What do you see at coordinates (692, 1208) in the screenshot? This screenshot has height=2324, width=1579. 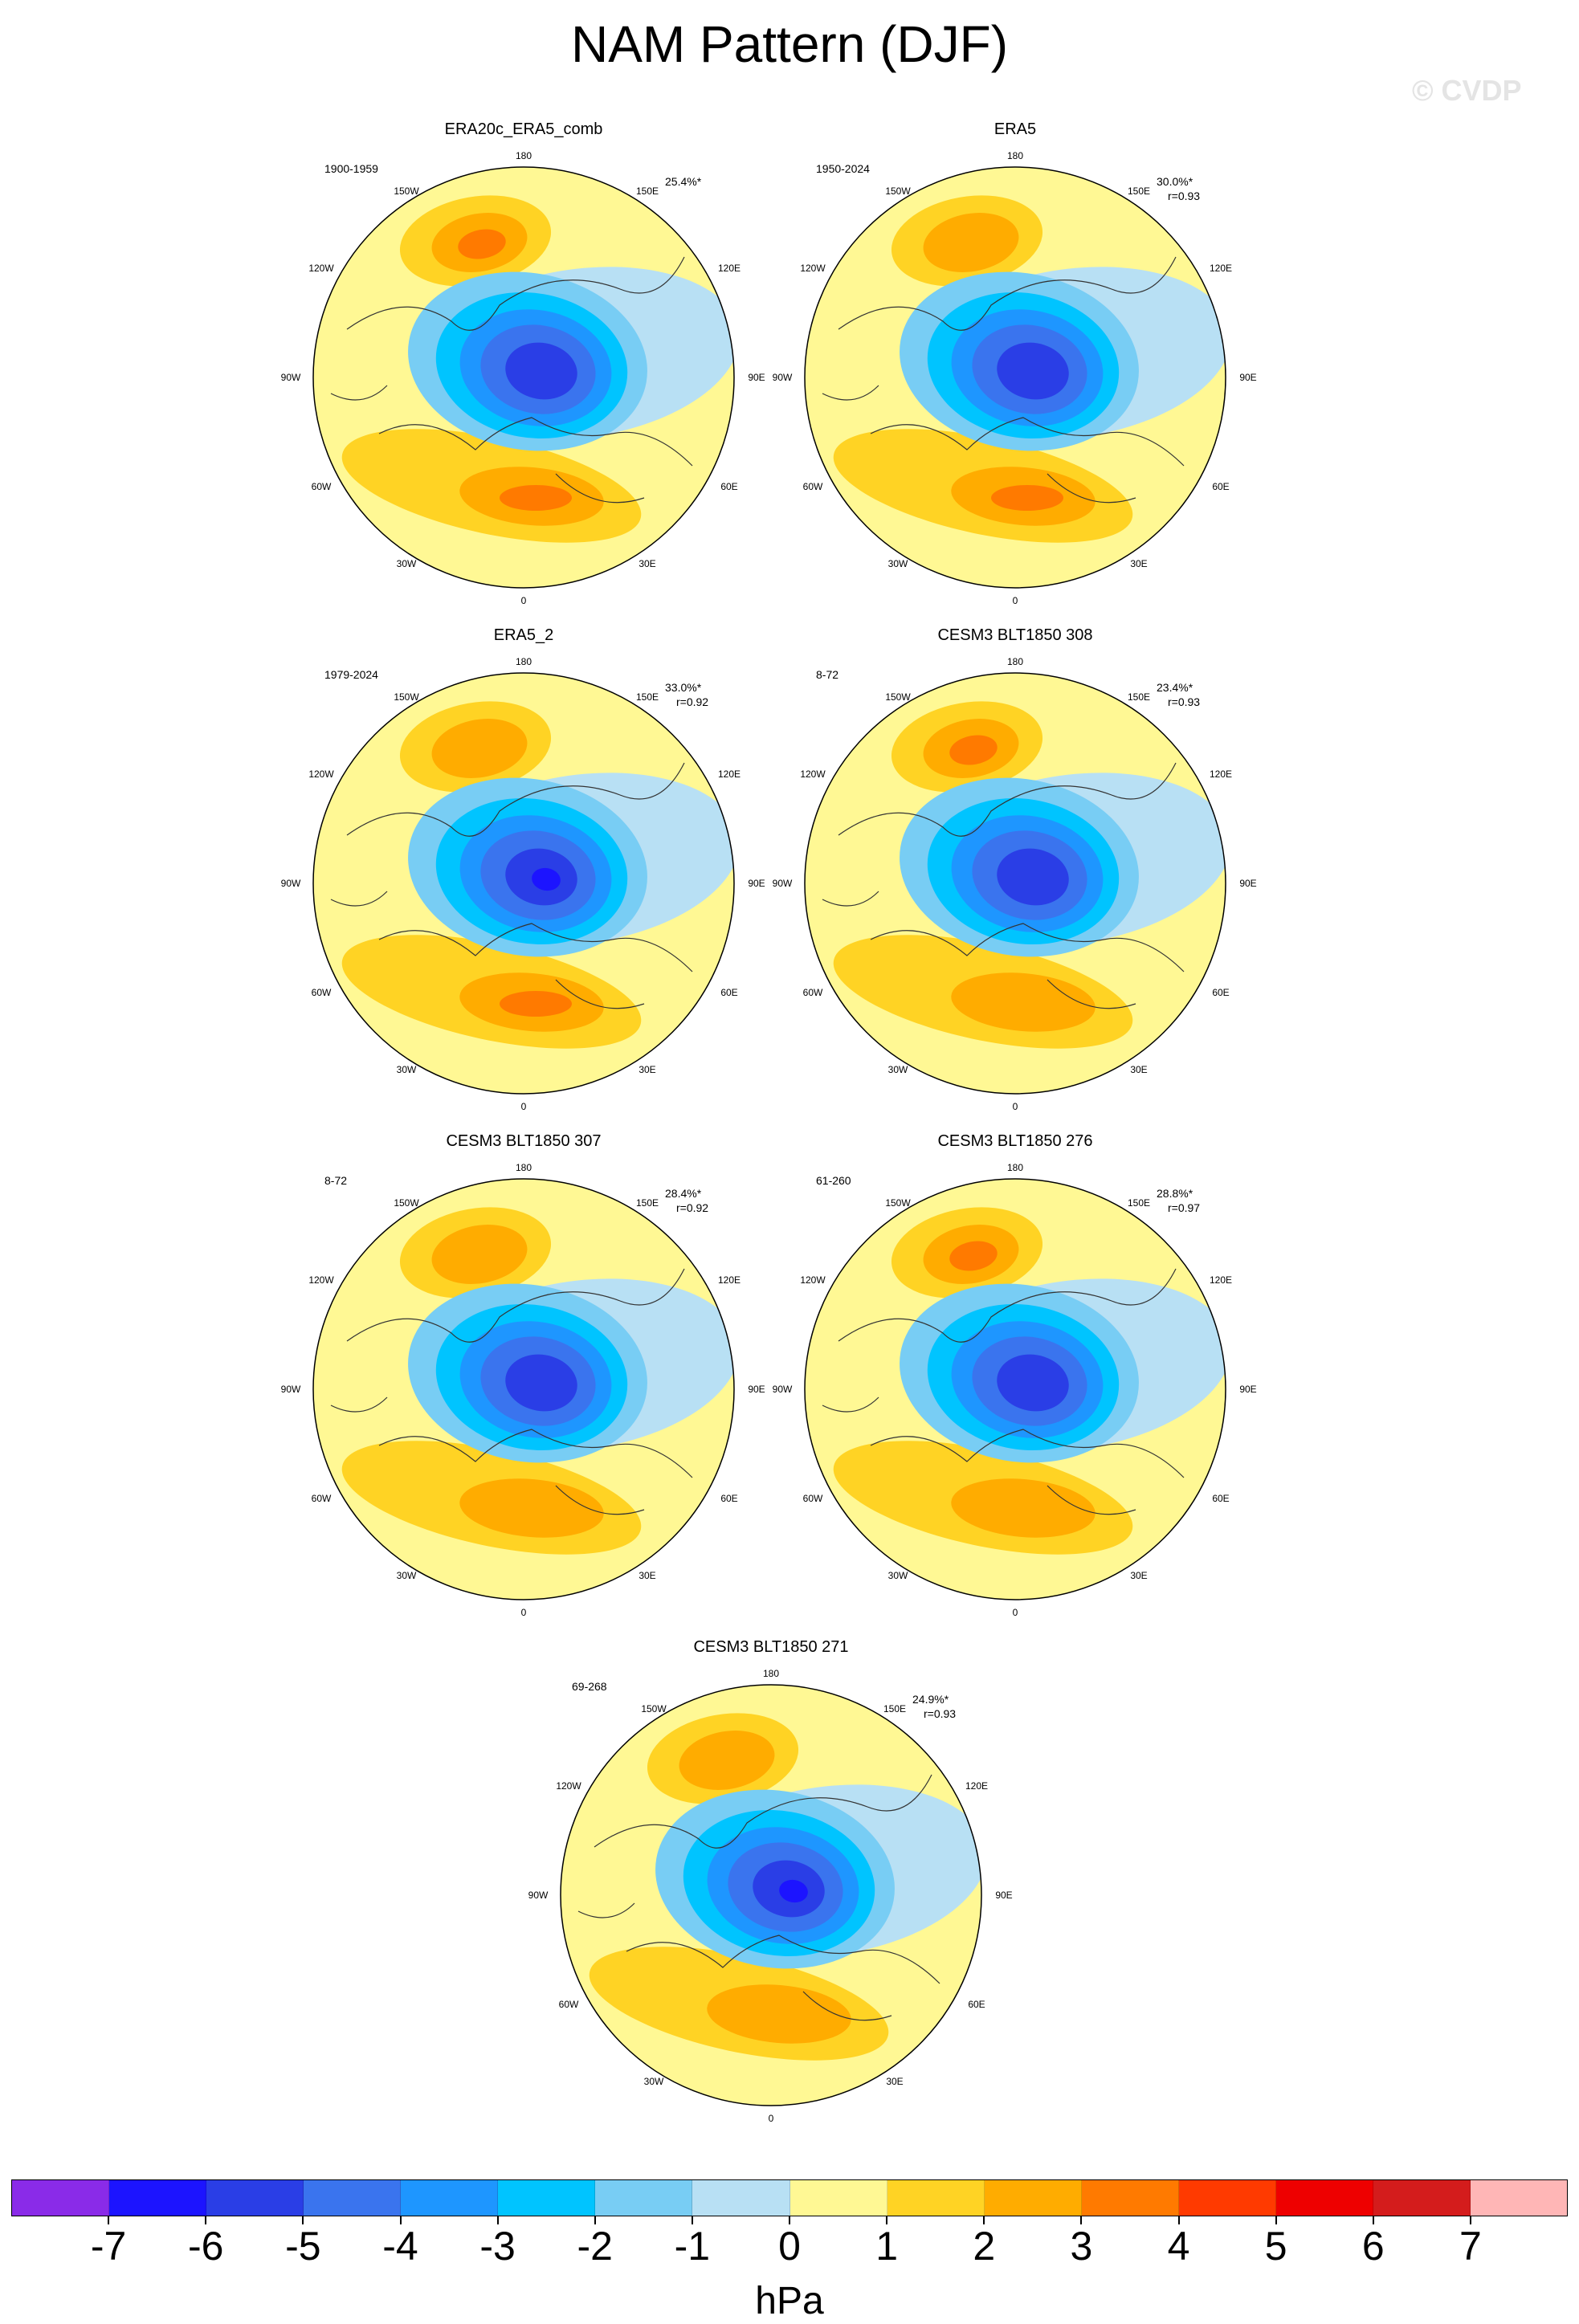 I see `panel-correlation: r=0.92` at bounding box center [692, 1208].